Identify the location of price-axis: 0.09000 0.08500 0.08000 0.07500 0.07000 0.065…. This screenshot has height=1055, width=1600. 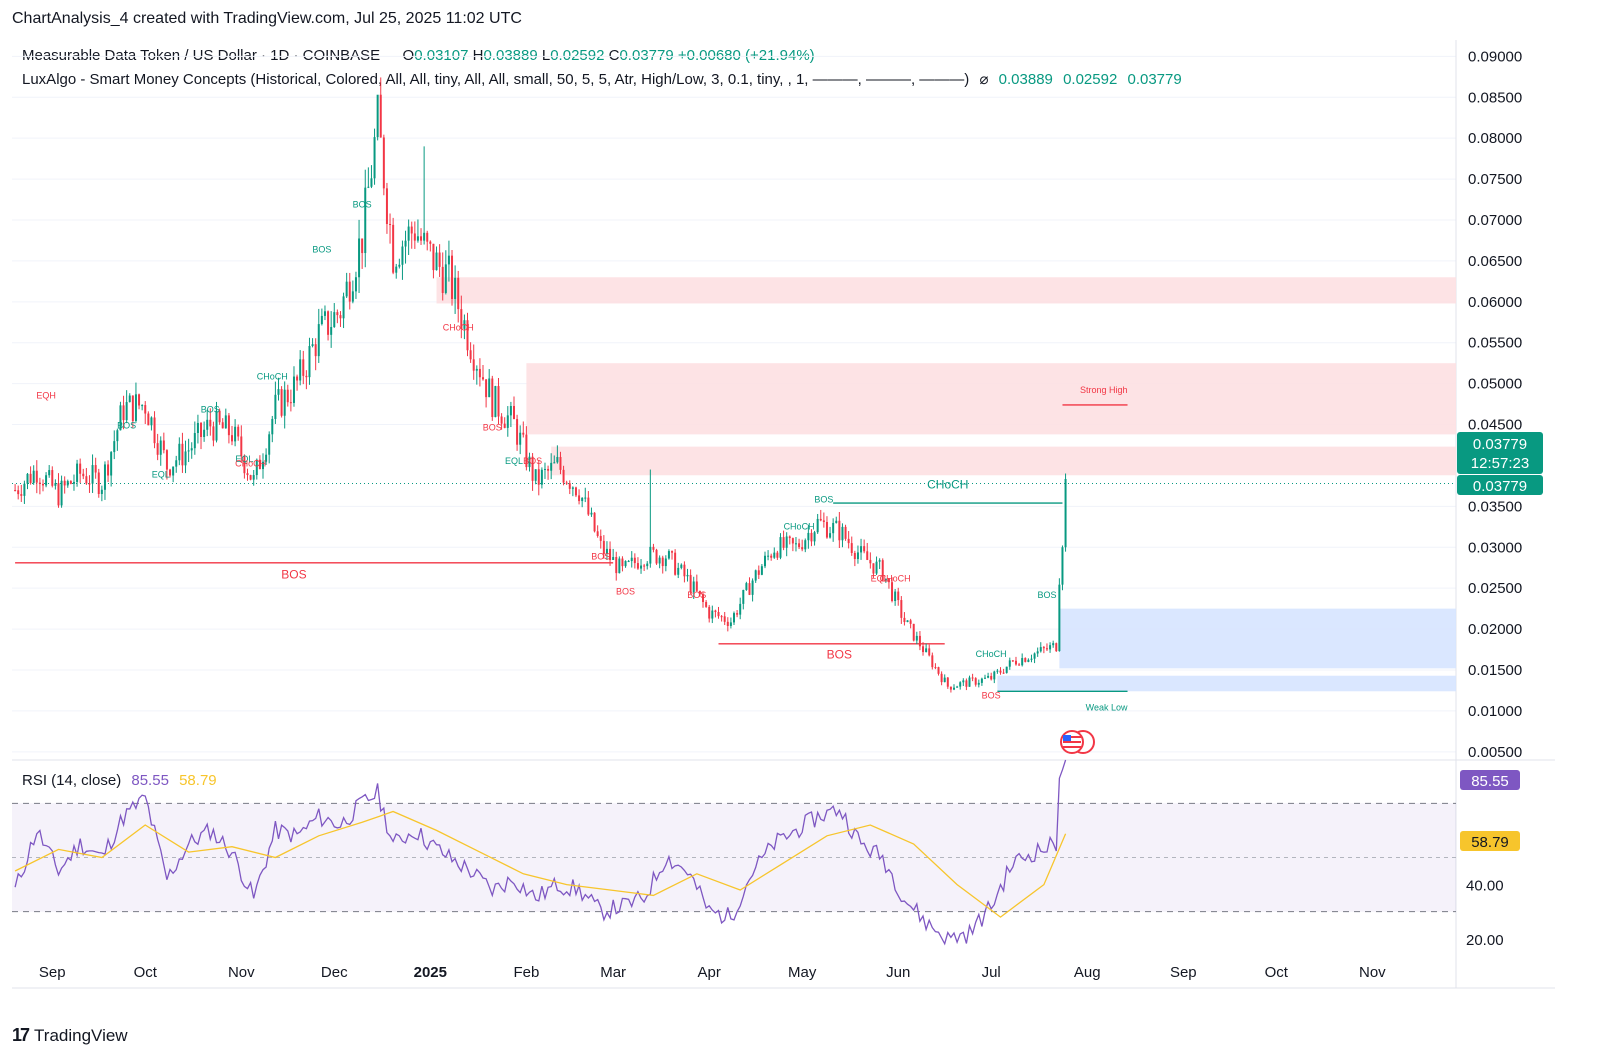
(1494, 498).